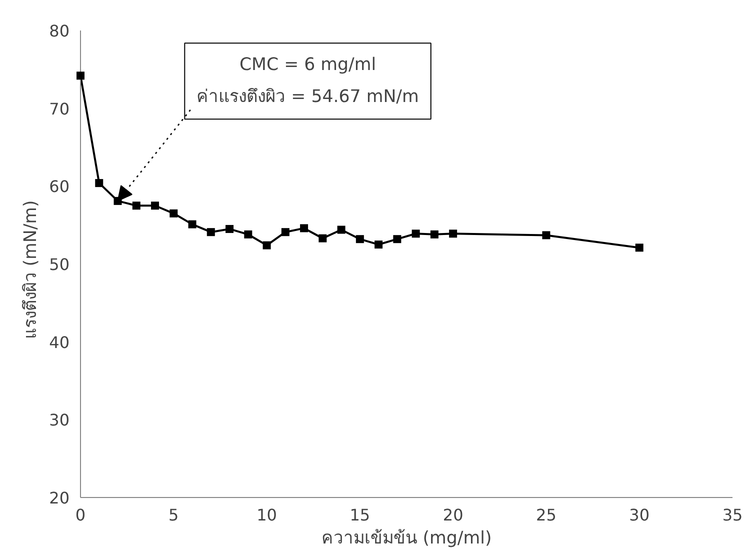 Image resolution: width=752 pixels, height=557 pixels. Describe the element at coordinates (31, 269) in the screenshot. I see `y-axis-title: แรงตึงผิว (mN/m)` at that location.